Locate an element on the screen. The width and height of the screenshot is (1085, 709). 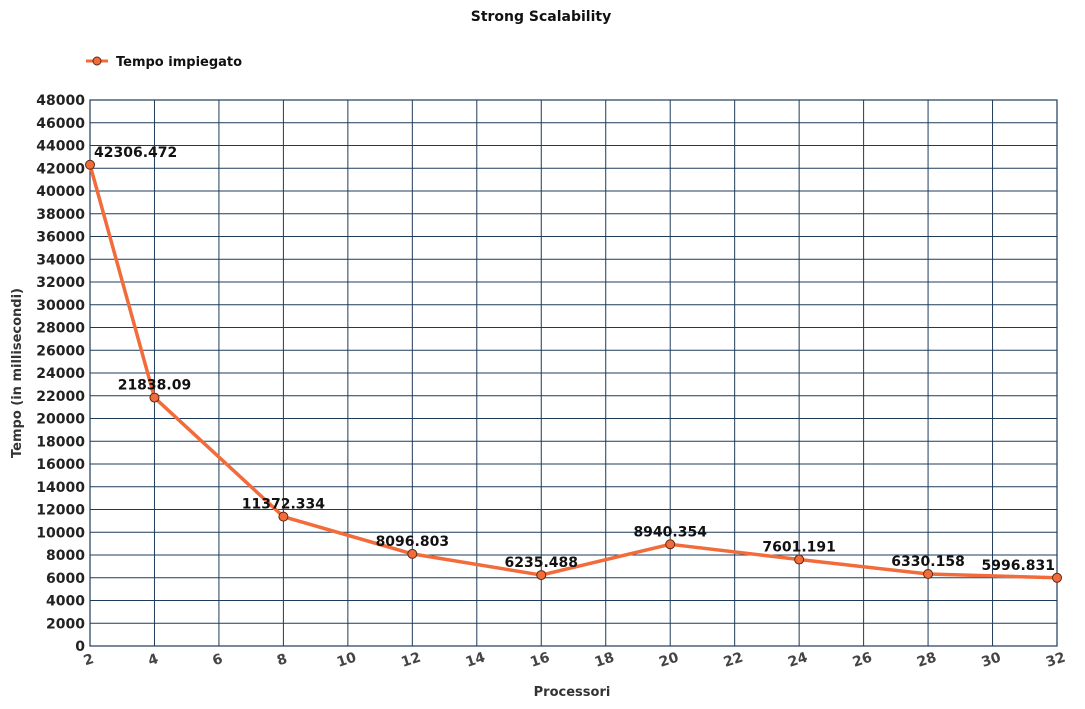
data-label: 42306.472 is located at coordinates (135, 153).